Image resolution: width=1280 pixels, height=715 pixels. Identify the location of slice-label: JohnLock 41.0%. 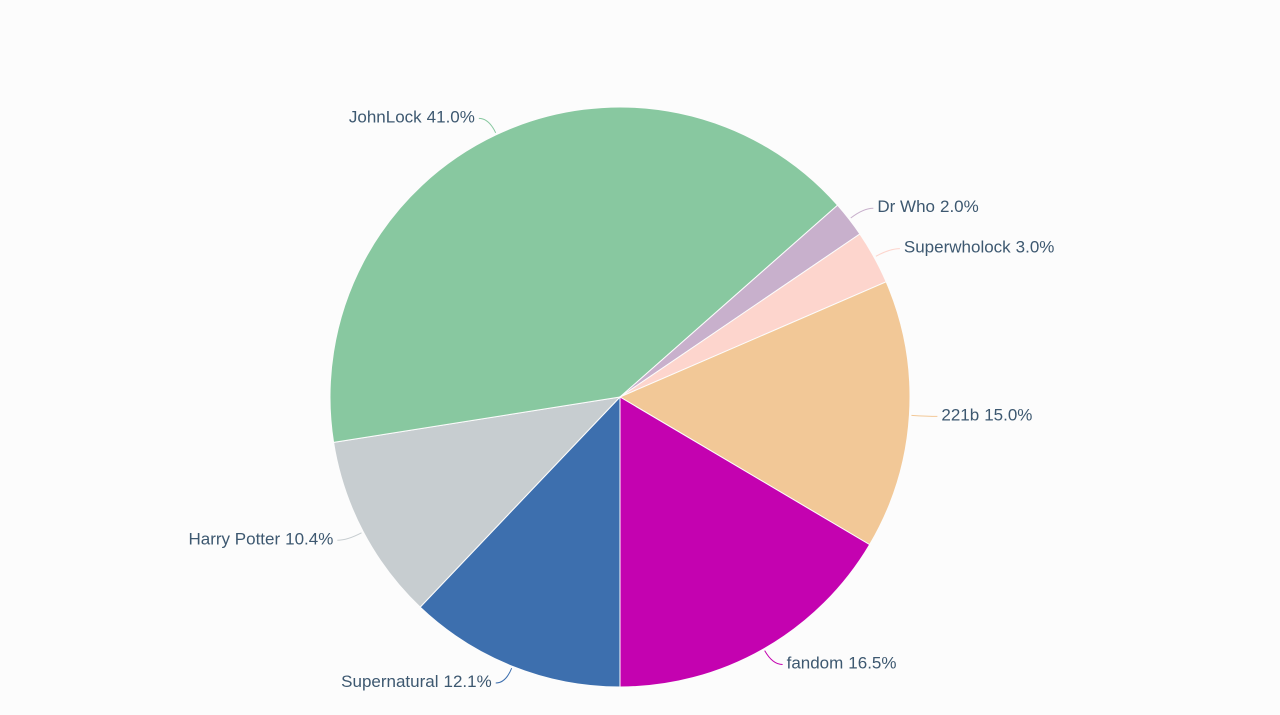
(412, 117).